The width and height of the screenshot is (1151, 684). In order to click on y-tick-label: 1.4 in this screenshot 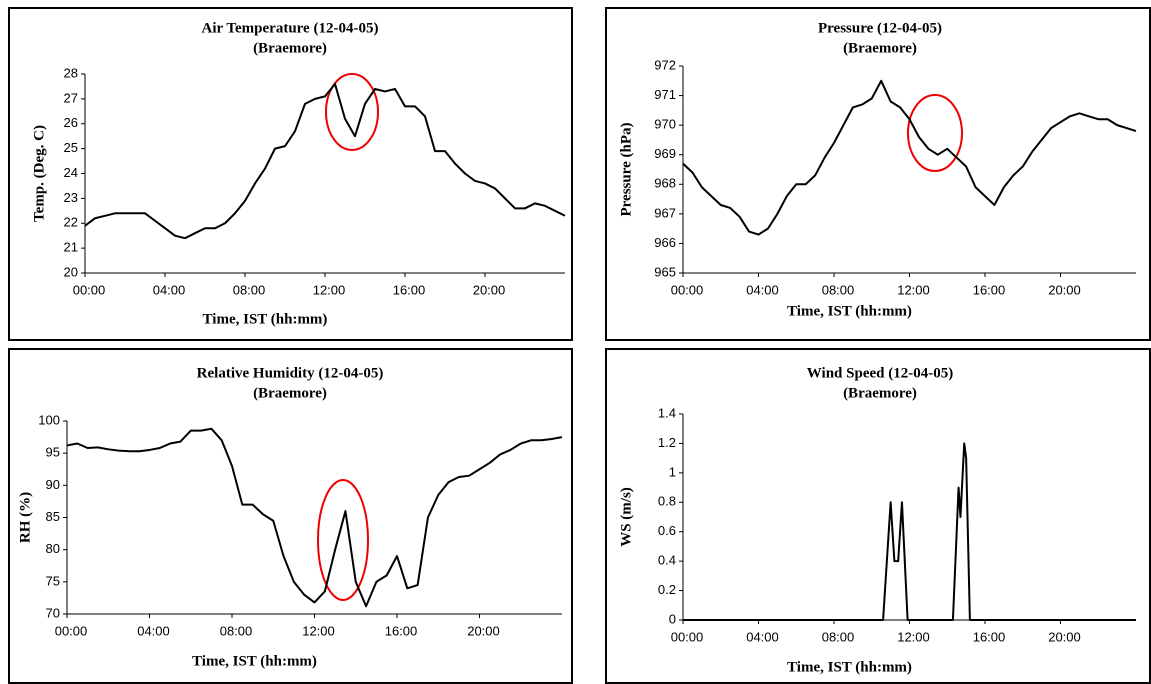, I will do `click(667, 412)`.